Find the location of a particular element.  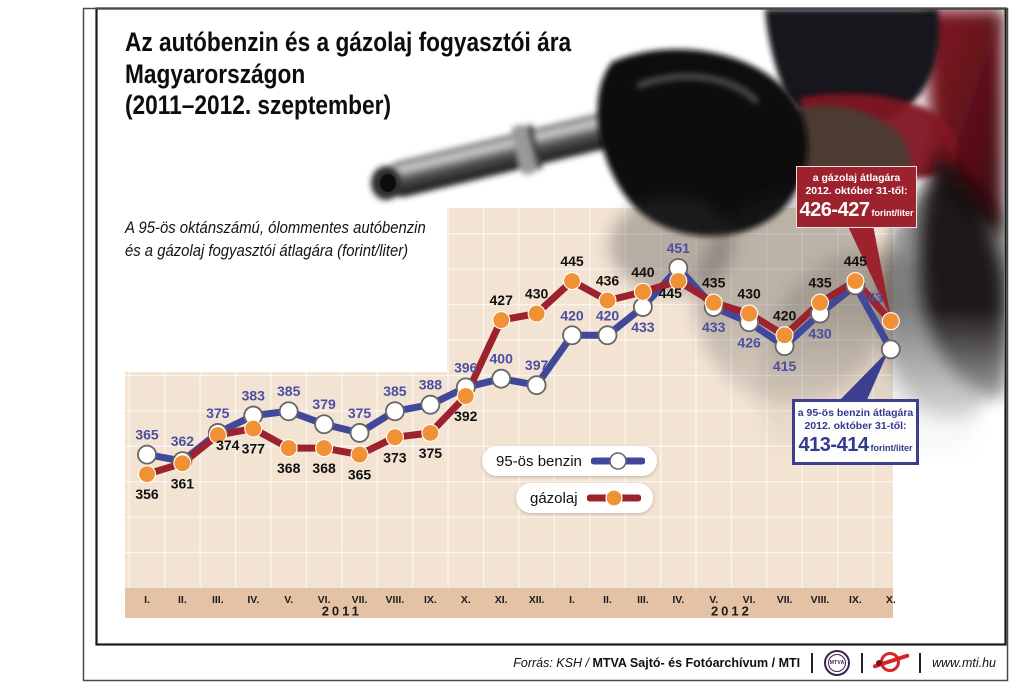

benzin-value-label: 433 is located at coordinates (714, 327).